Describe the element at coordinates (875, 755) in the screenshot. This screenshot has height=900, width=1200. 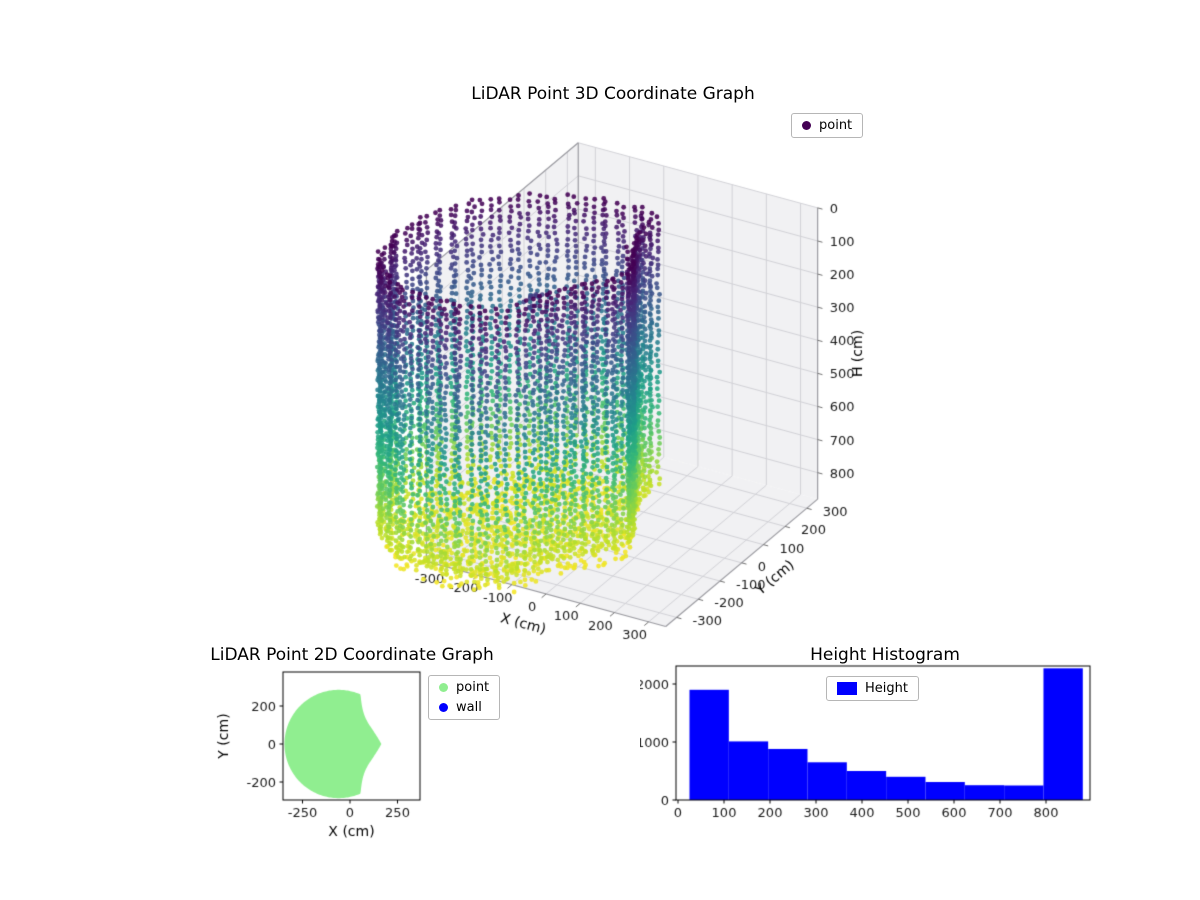
I see `histogram-canvas` at that location.